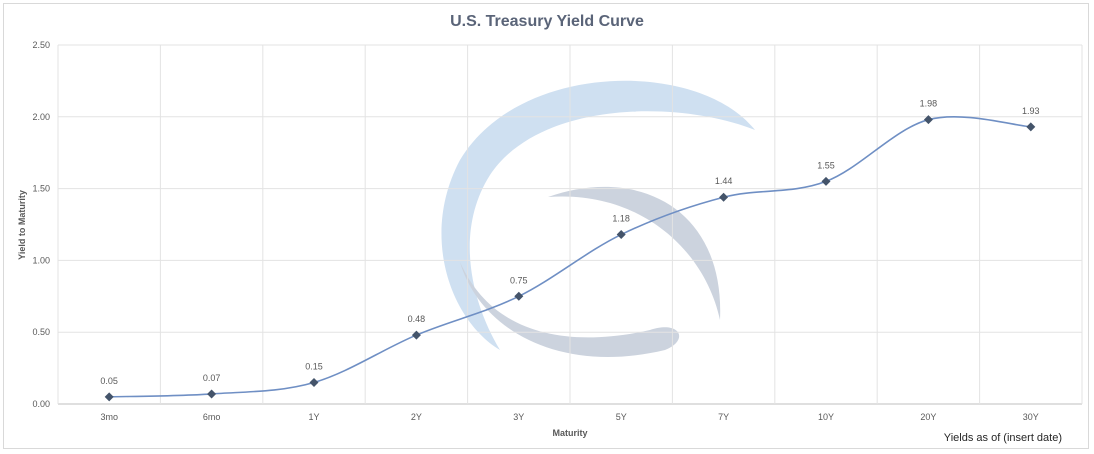 The width and height of the screenshot is (1094, 454). I want to click on x-tick-label: 1Y, so click(313, 417).